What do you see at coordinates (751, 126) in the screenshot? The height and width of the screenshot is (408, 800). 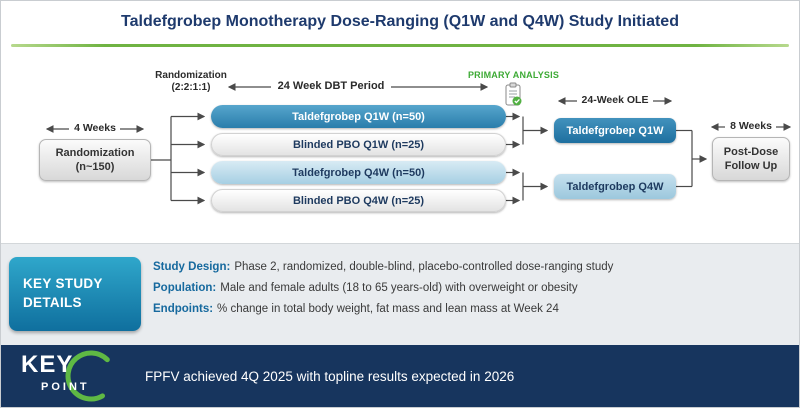 I see `followup-duration-label: 8 Weeks` at bounding box center [751, 126].